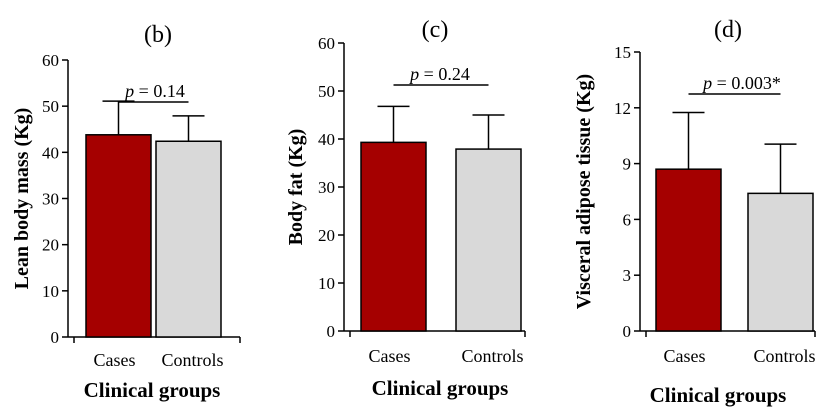  I want to click on panel-1-y-axis-label: Lean body mass (Kg), so click(22, 199).